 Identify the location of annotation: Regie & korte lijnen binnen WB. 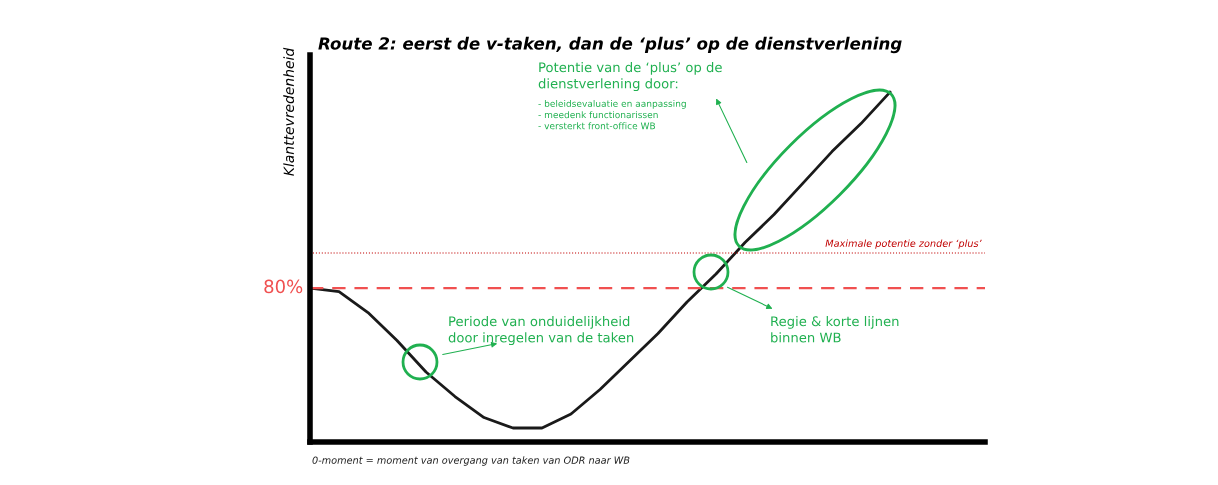
(835, 329).